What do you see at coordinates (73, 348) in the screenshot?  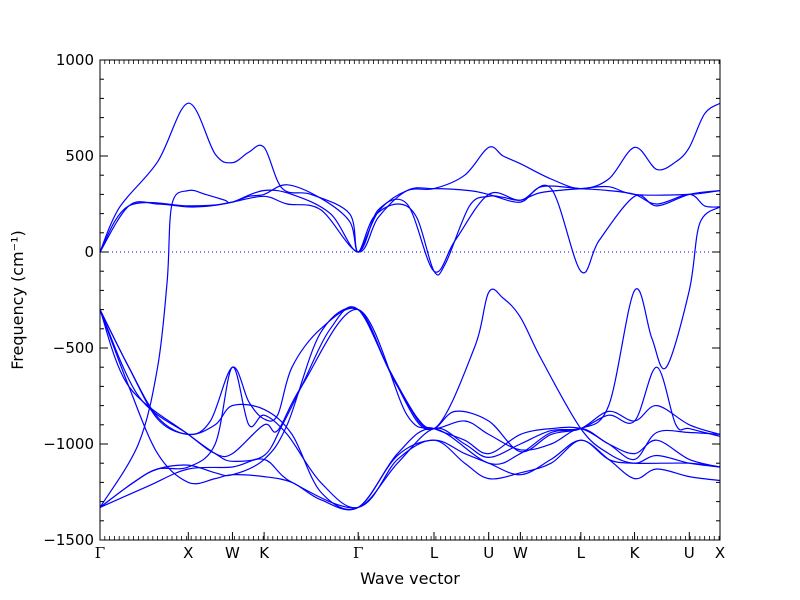 I see `y-tick-label: −500` at bounding box center [73, 348].